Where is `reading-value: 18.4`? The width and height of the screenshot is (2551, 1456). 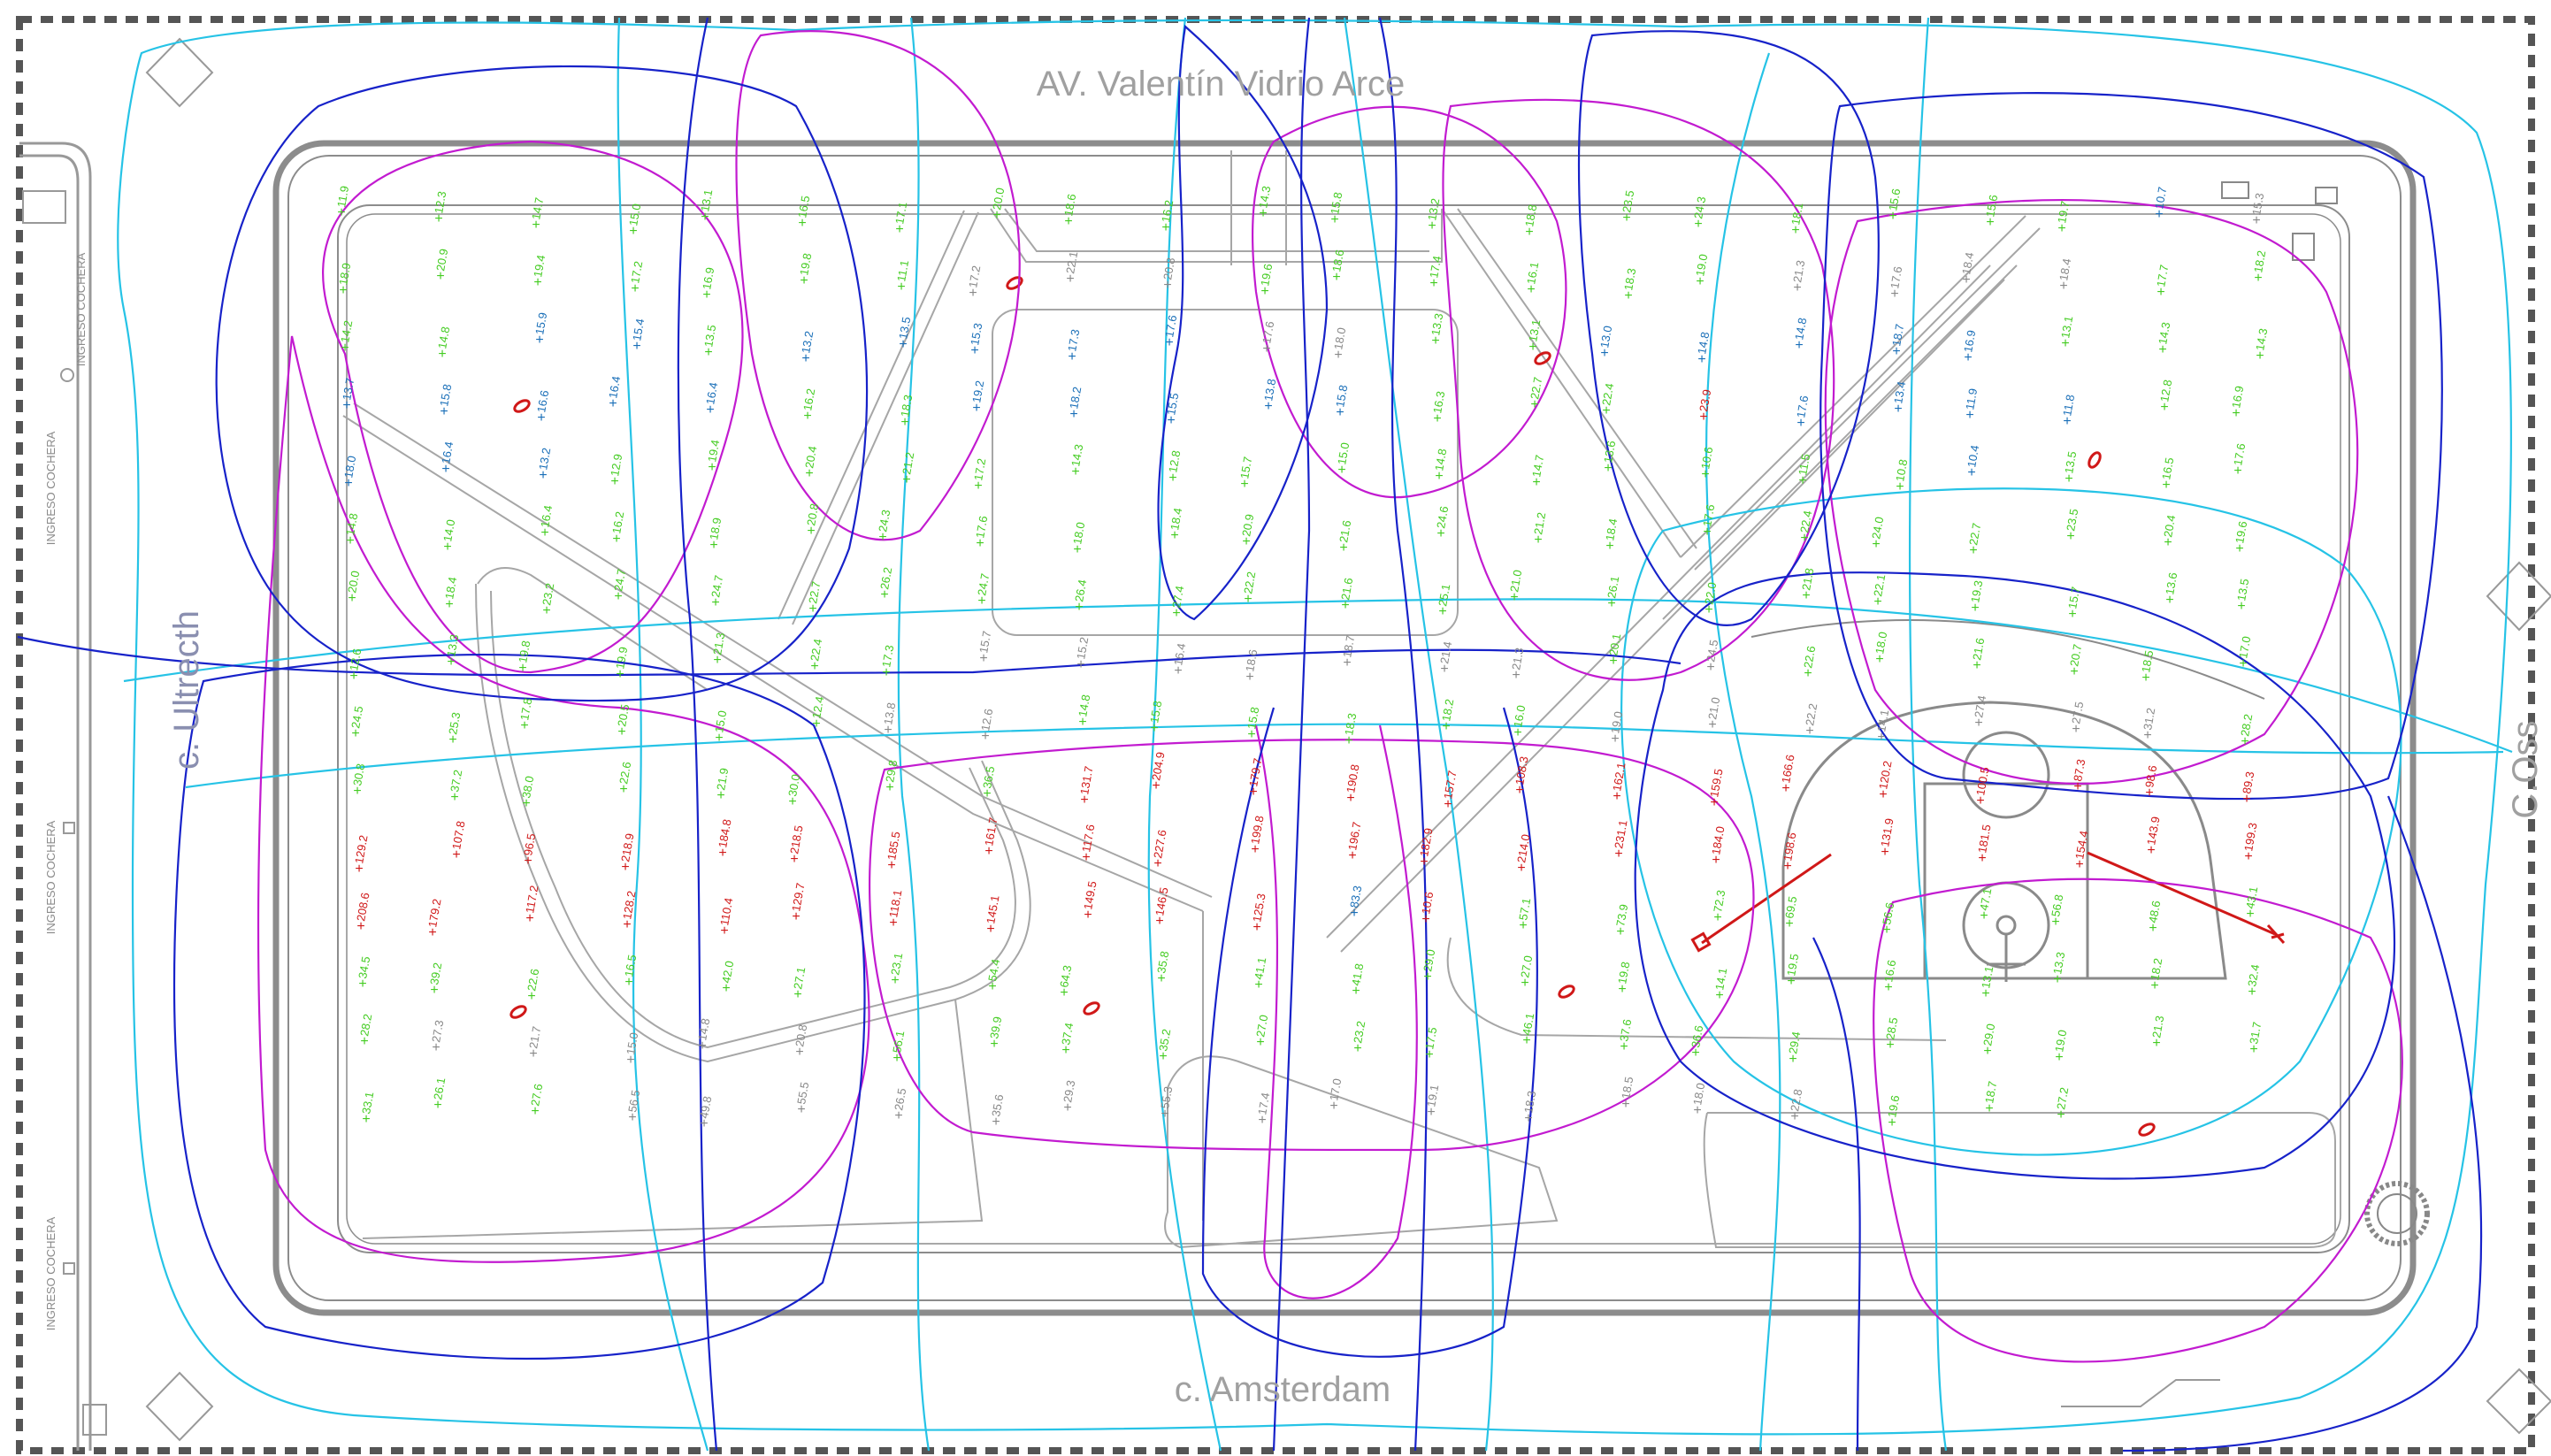 reading-value: 18.4 is located at coordinates (1967, 263).